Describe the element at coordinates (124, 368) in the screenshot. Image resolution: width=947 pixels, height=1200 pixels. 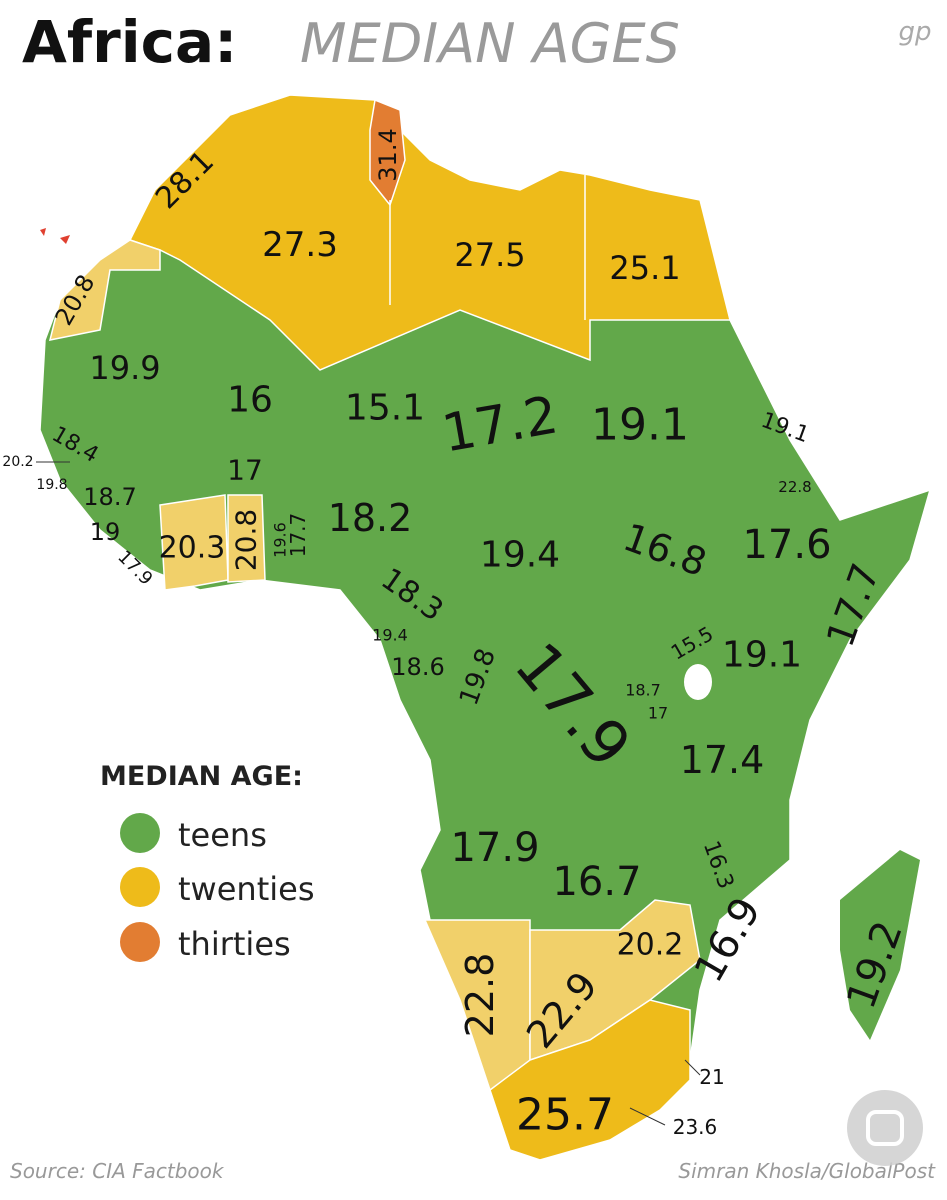
I see `country-label: 19.9` at that location.